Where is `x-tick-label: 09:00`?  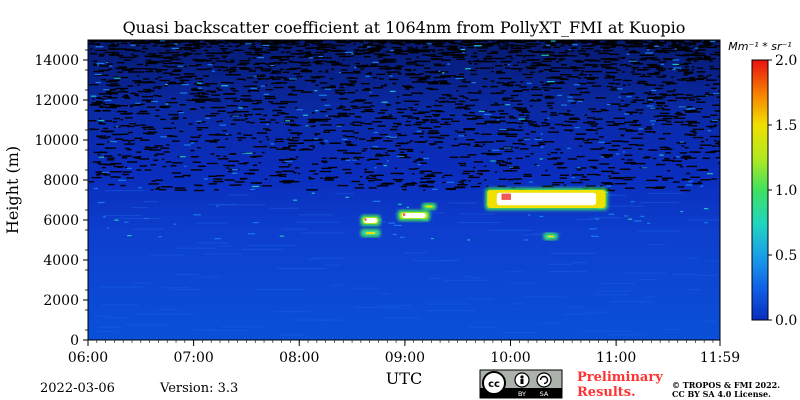
x-tick-label: 09:00 is located at coordinates (405, 358).